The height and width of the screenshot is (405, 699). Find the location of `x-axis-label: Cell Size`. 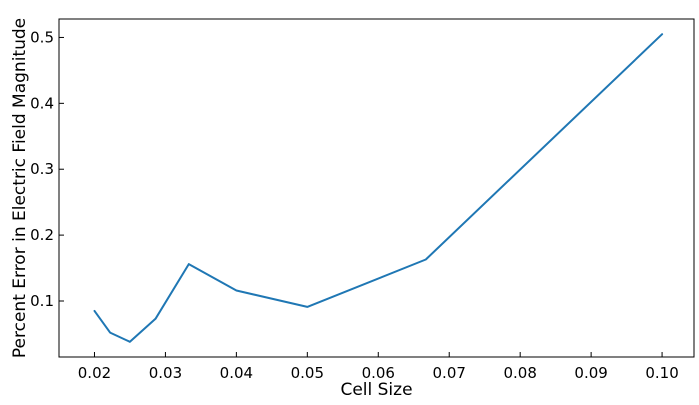

x-axis-label: Cell Size is located at coordinates (376, 390).